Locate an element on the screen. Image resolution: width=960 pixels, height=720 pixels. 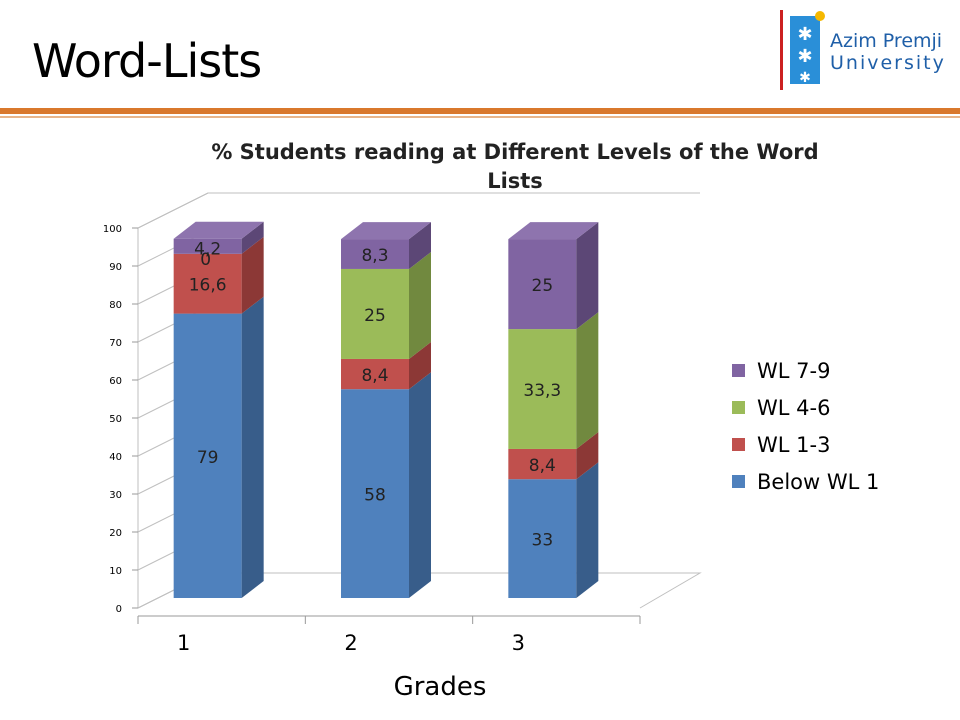
logo-star-icon: ✱ ✱ ✱ is located at coordinates (807, 48).